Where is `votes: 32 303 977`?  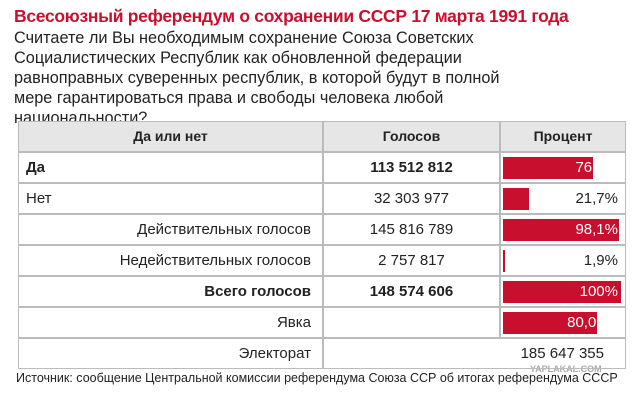
votes: 32 303 977 is located at coordinates (411, 198).